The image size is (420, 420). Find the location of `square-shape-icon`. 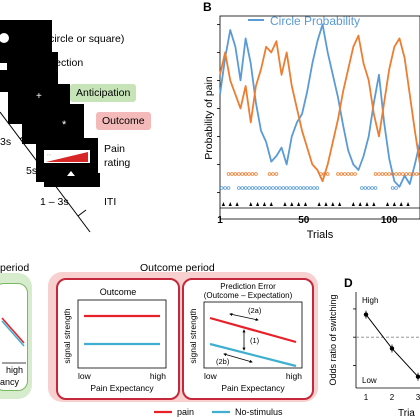

square-shape-icon is located at coordinates (3, 66).